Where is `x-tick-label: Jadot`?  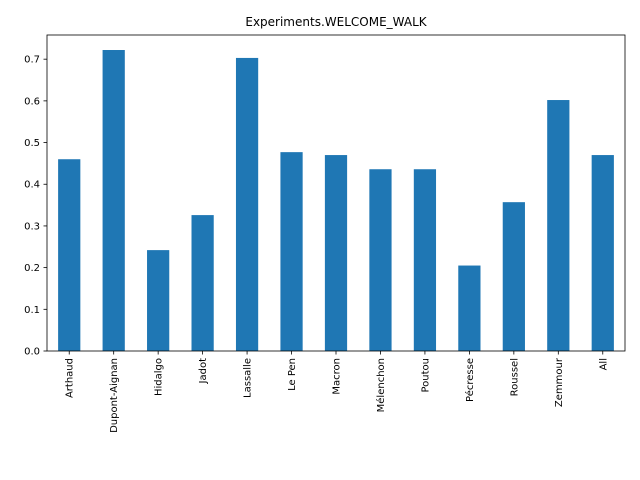 x-tick-label: Jadot is located at coordinates (203, 371).